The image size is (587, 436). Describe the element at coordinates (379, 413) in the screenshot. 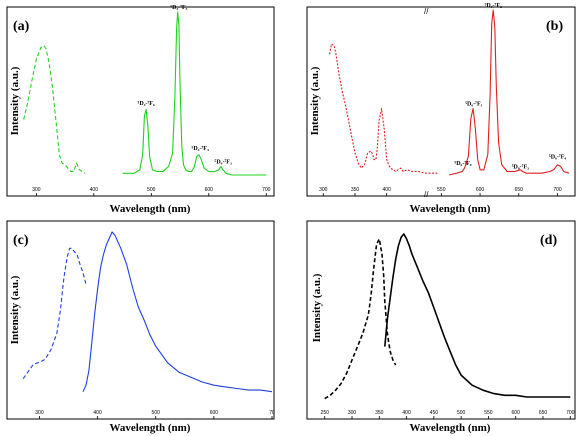

I see `panel-d-xtick-label: 350` at that location.